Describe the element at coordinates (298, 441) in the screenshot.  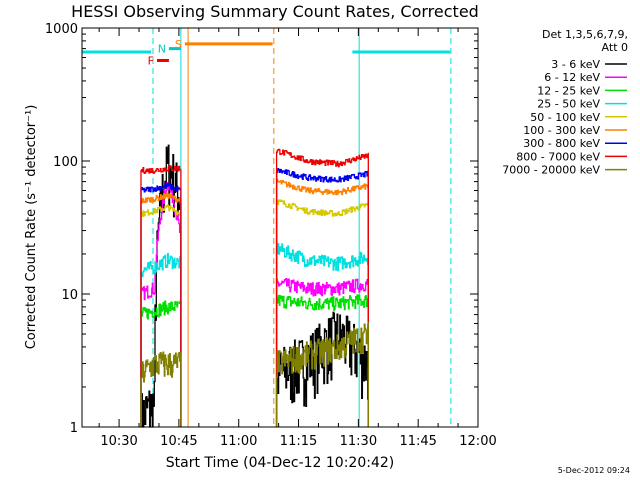
I see `x-tick-label: 11:15` at that location.